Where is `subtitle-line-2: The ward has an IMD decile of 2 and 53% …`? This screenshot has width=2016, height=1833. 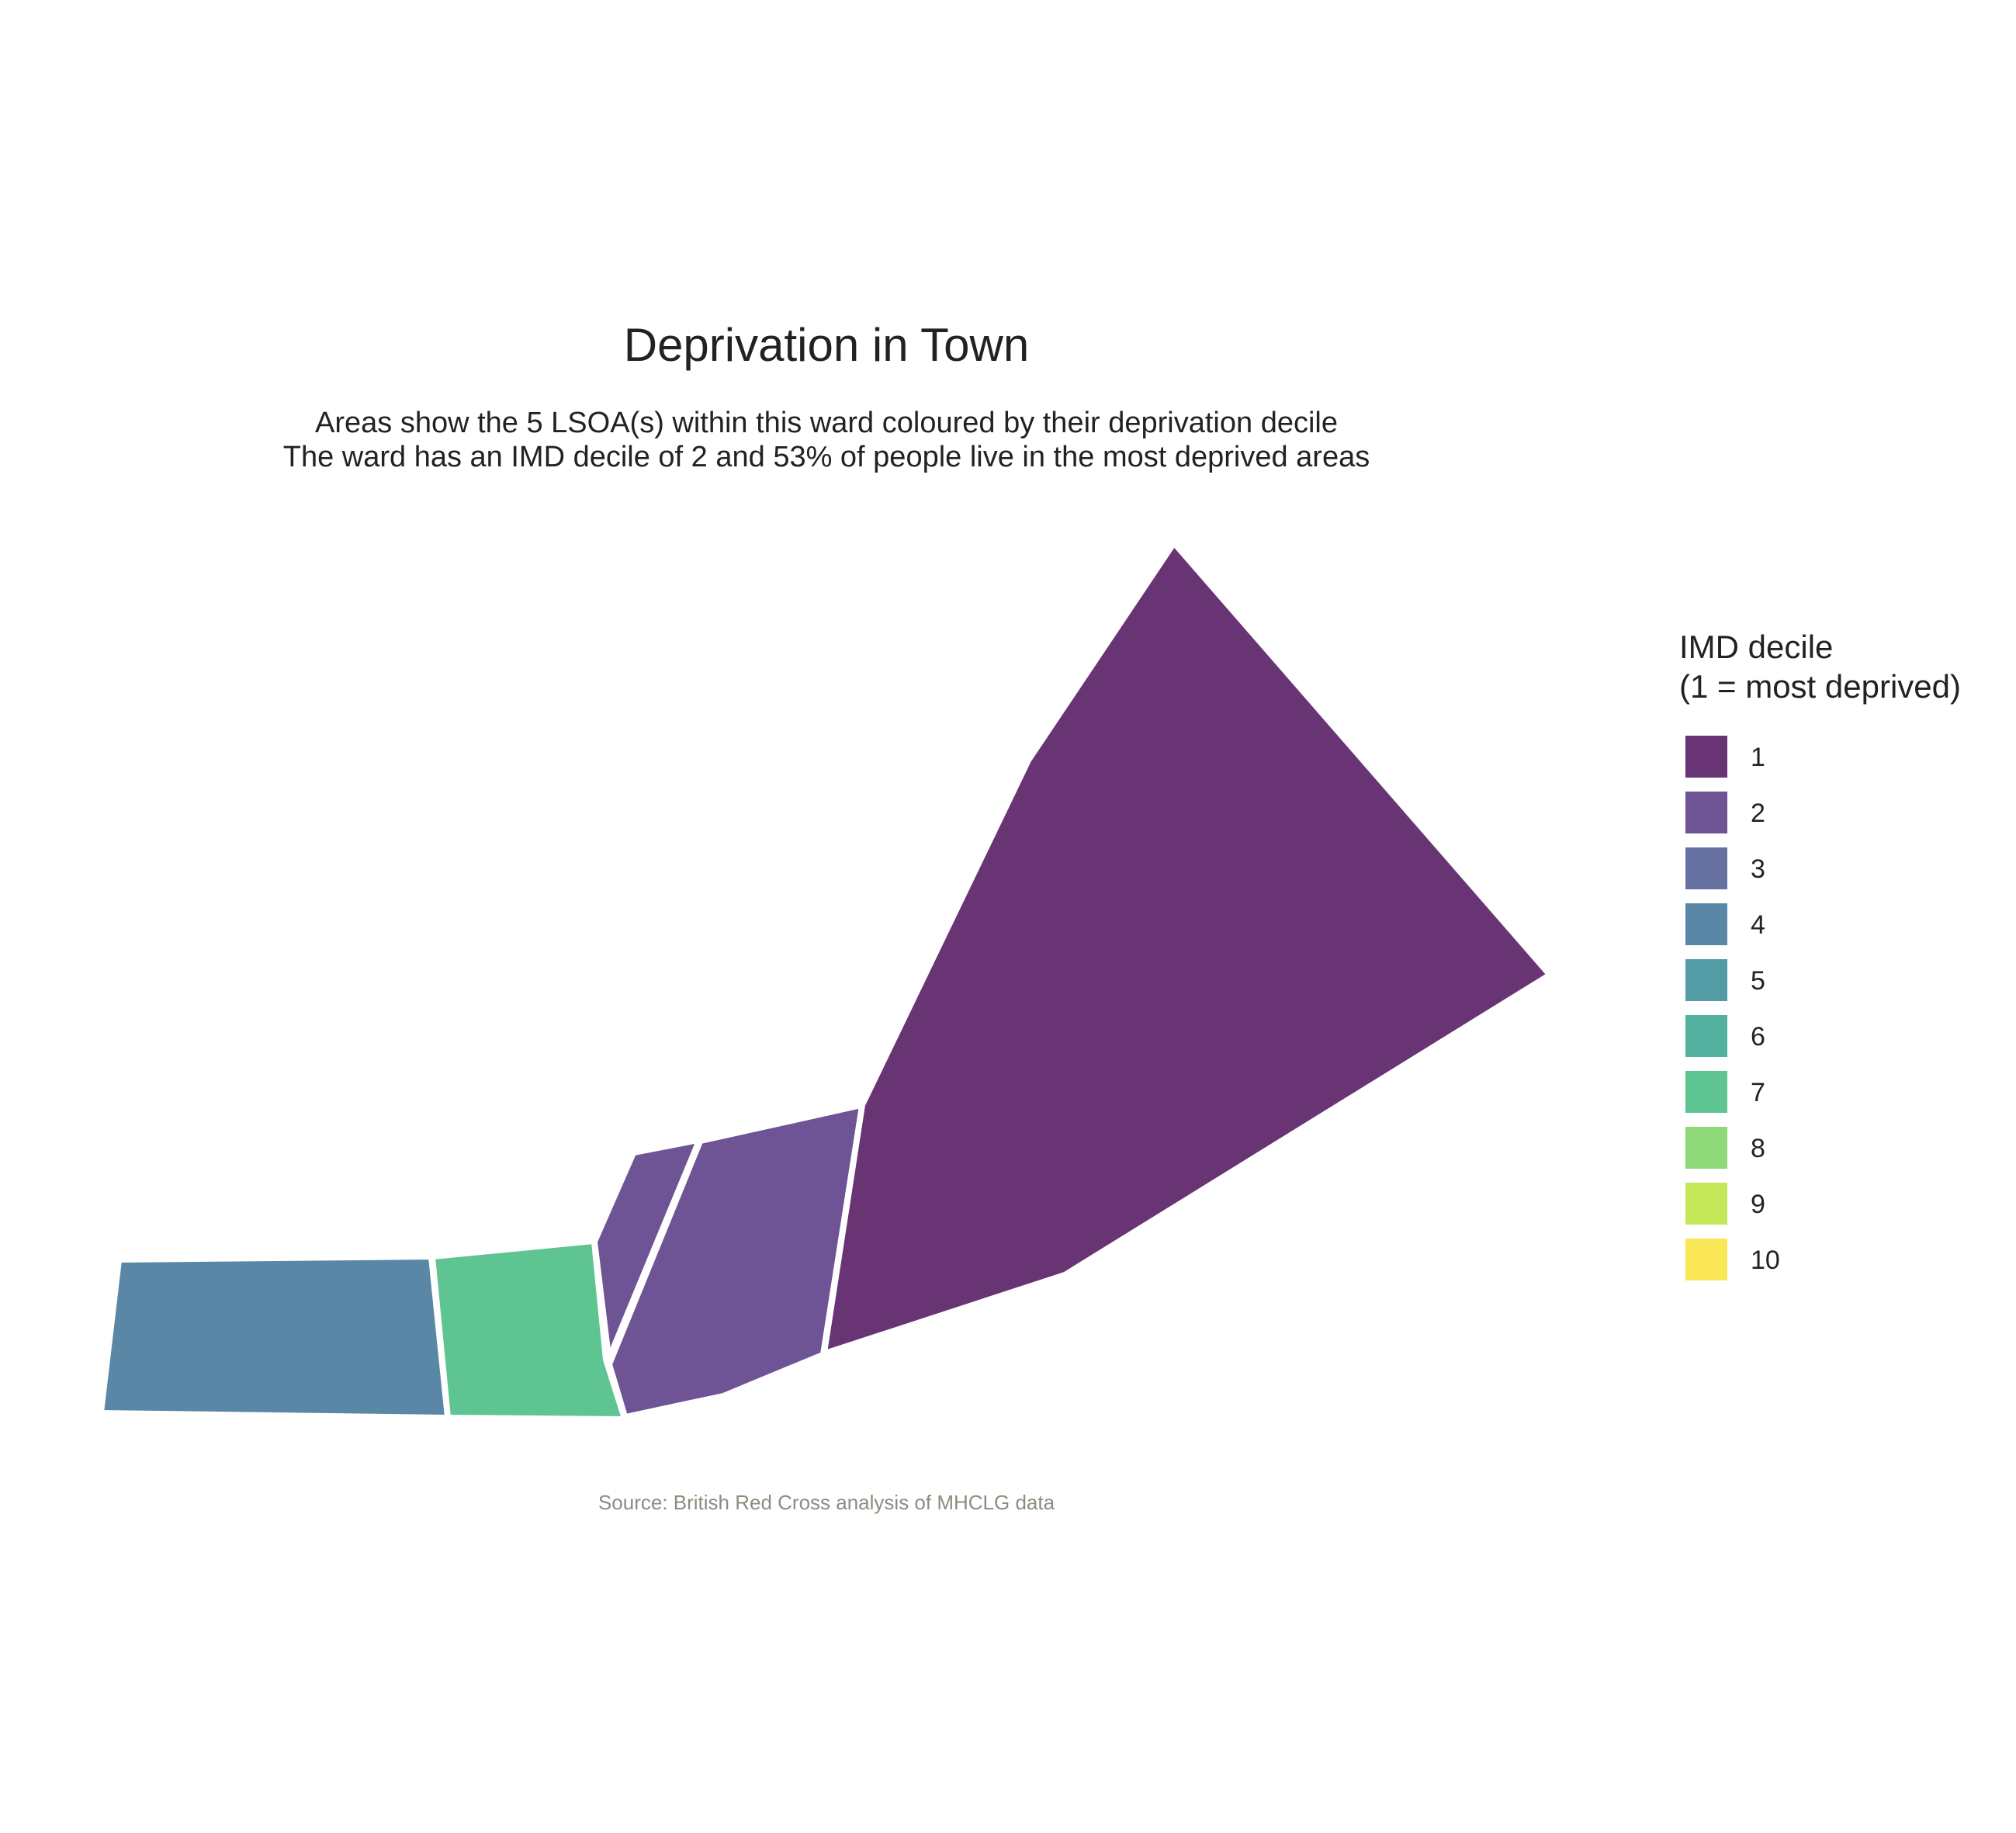
subtitle-line-2: The ward has an IMD decile of 2 and 53% … is located at coordinates (826, 457).